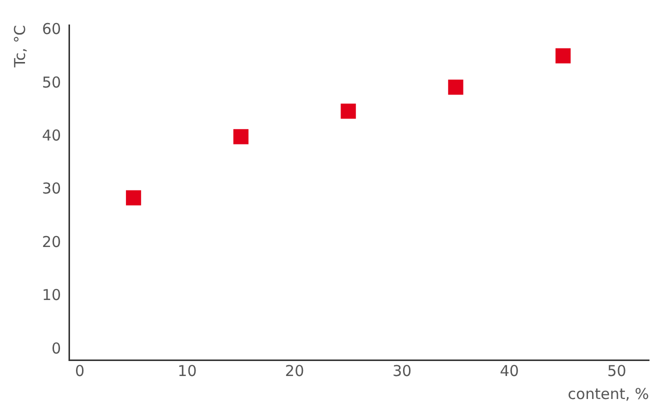  I want to click on x-tick-label: 20, so click(294, 371).